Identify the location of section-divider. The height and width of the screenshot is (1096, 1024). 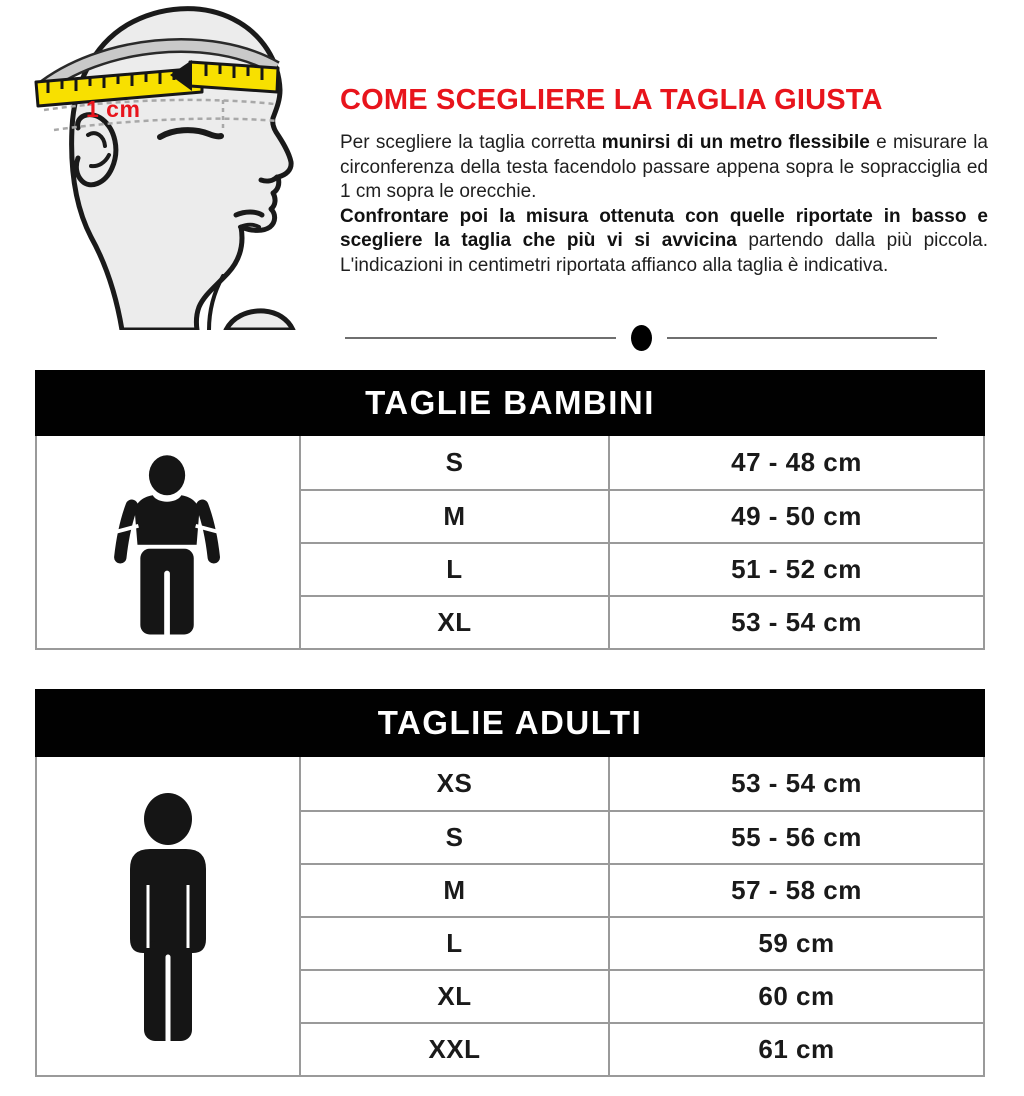
(641, 337).